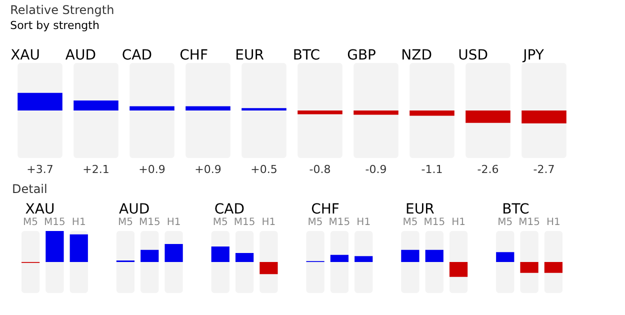  Describe the element at coordinates (432, 169) in the screenshot. I see `data-label: -1.1` at that location.